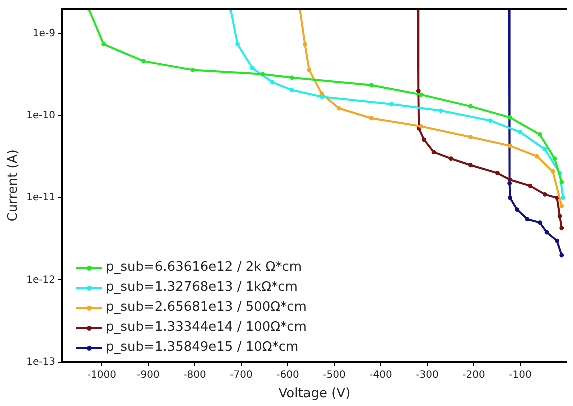 This screenshot has width=573, height=406. I want to click on y-tick-label: 1e-13, so click(41, 362).